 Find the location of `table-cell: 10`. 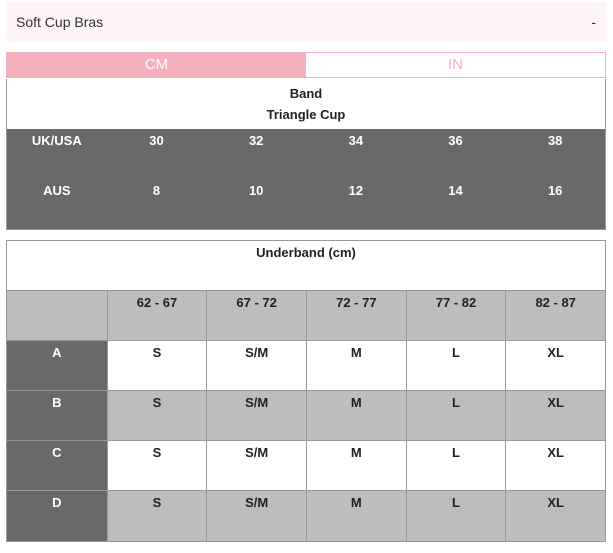

table-cell: 10 is located at coordinates (256, 190).